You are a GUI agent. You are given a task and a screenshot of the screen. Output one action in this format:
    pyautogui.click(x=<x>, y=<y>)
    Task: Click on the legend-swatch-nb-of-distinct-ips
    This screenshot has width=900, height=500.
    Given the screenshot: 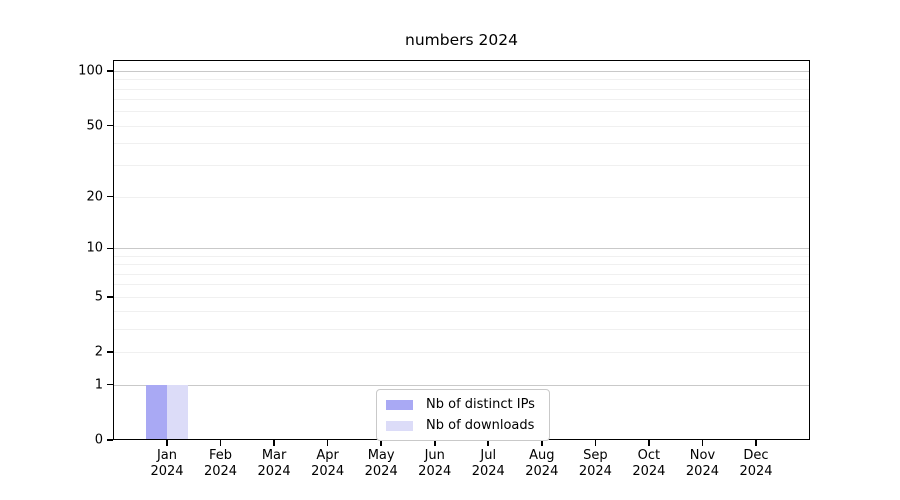 What is the action you would take?
    pyautogui.click(x=399, y=404)
    